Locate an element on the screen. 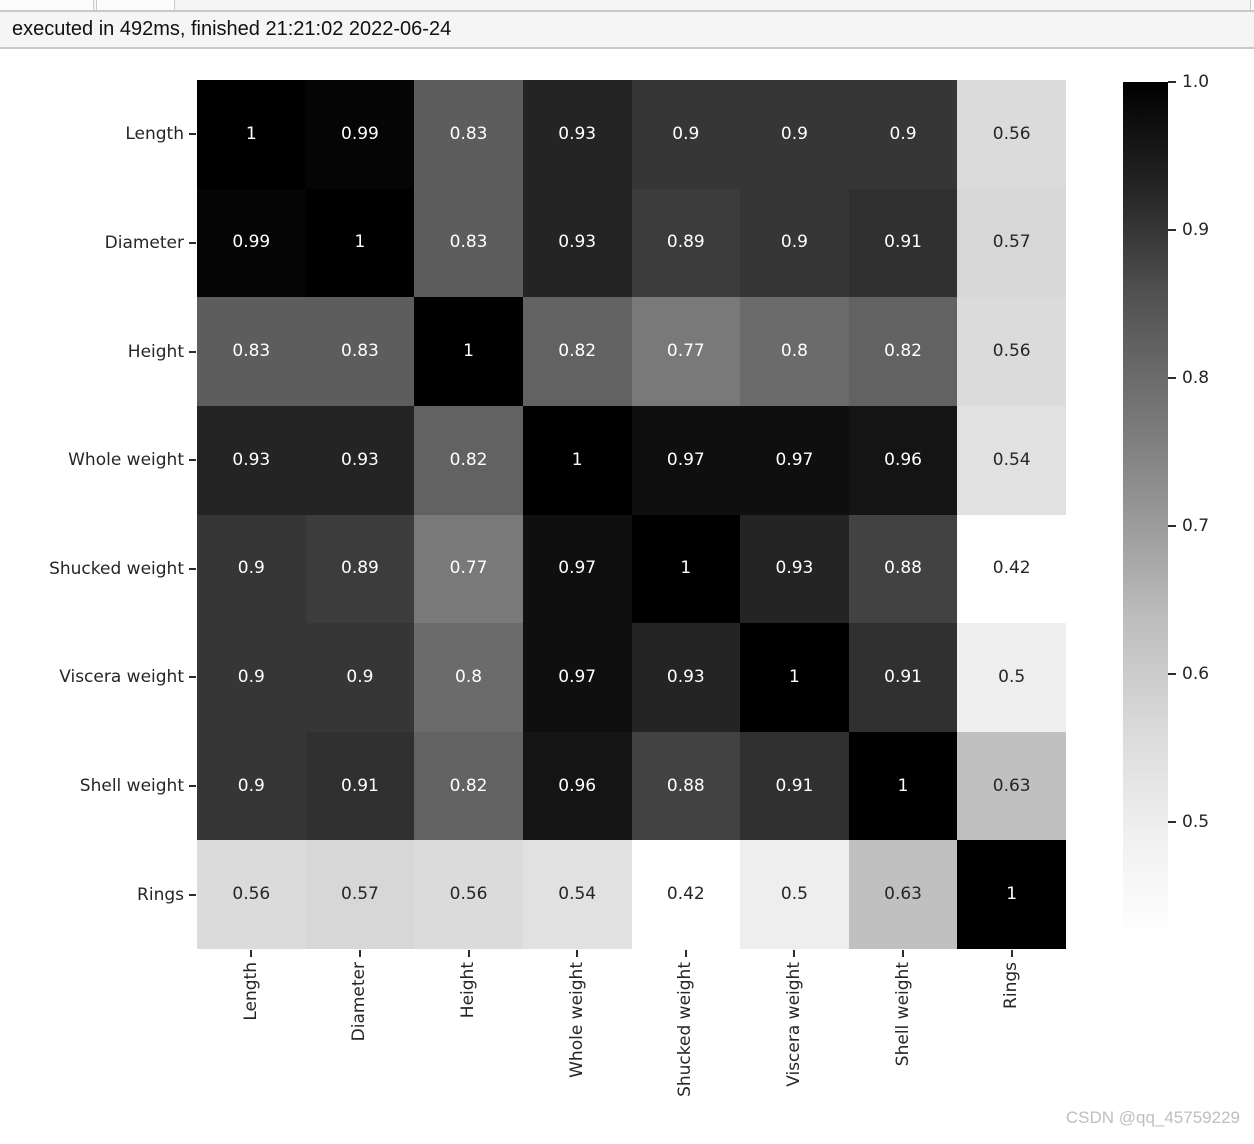 This screenshot has height=1144, width=1254. y-tick-label: Length is located at coordinates (154, 134).